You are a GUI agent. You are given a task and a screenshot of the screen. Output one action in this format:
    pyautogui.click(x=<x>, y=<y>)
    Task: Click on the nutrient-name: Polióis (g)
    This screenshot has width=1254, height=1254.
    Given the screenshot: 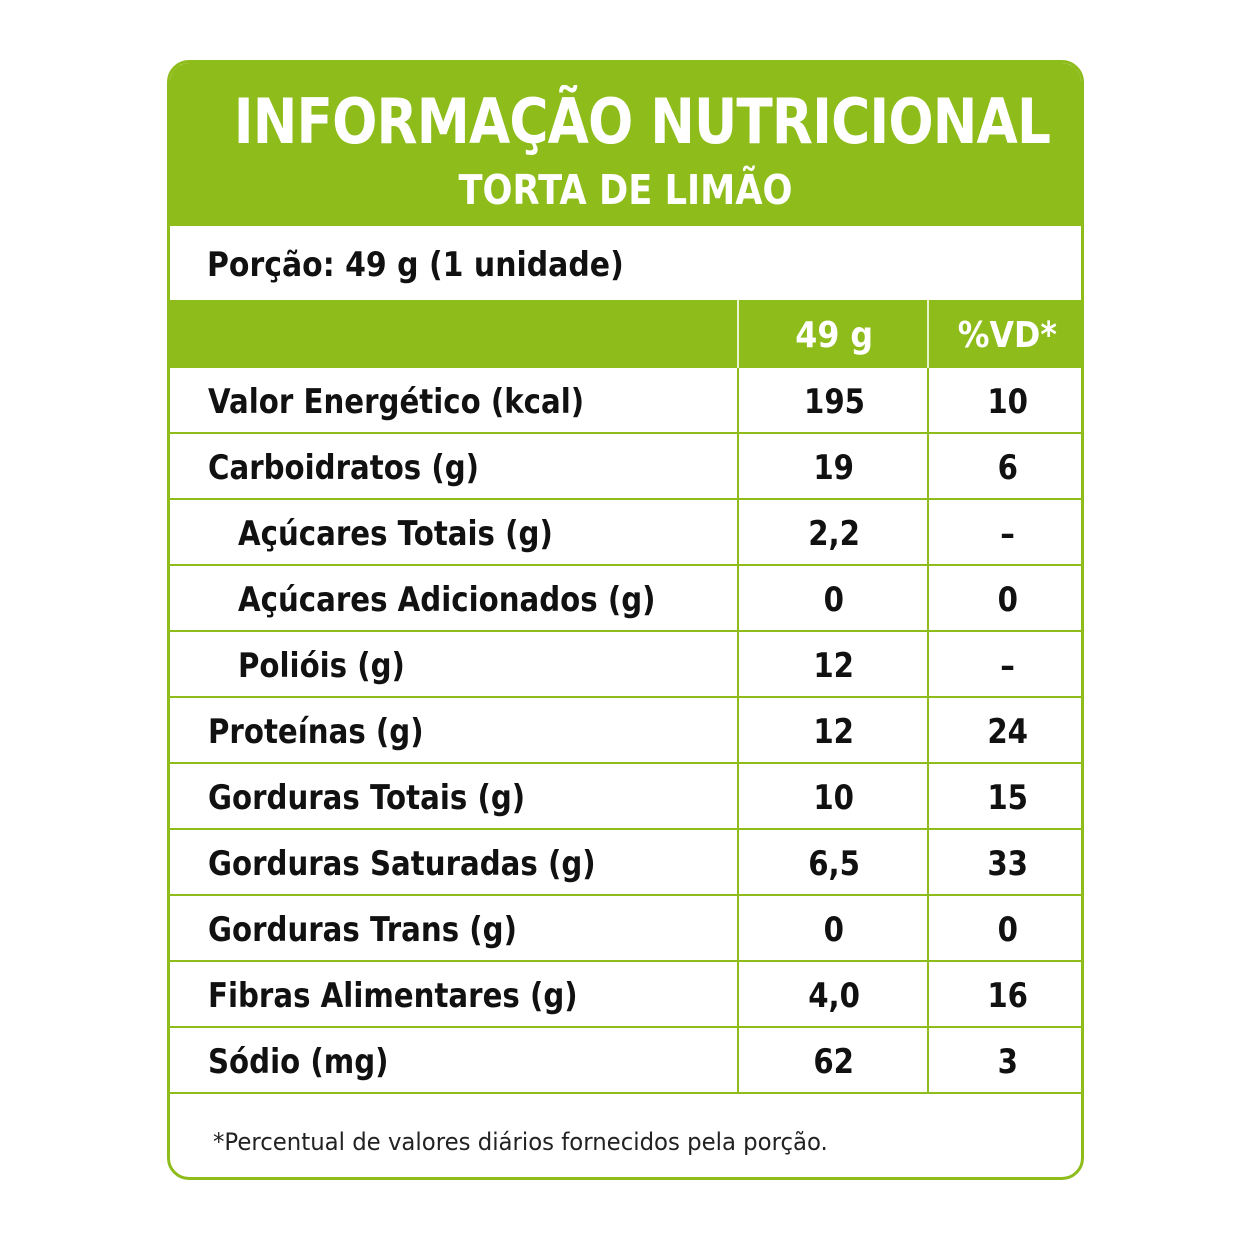 What is the action you would take?
    pyautogui.click(x=321, y=666)
    